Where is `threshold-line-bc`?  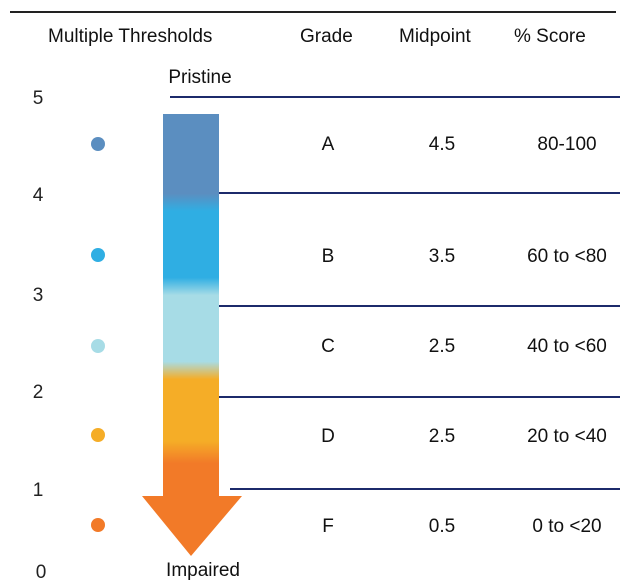 threshold-line-bc is located at coordinates (419, 306).